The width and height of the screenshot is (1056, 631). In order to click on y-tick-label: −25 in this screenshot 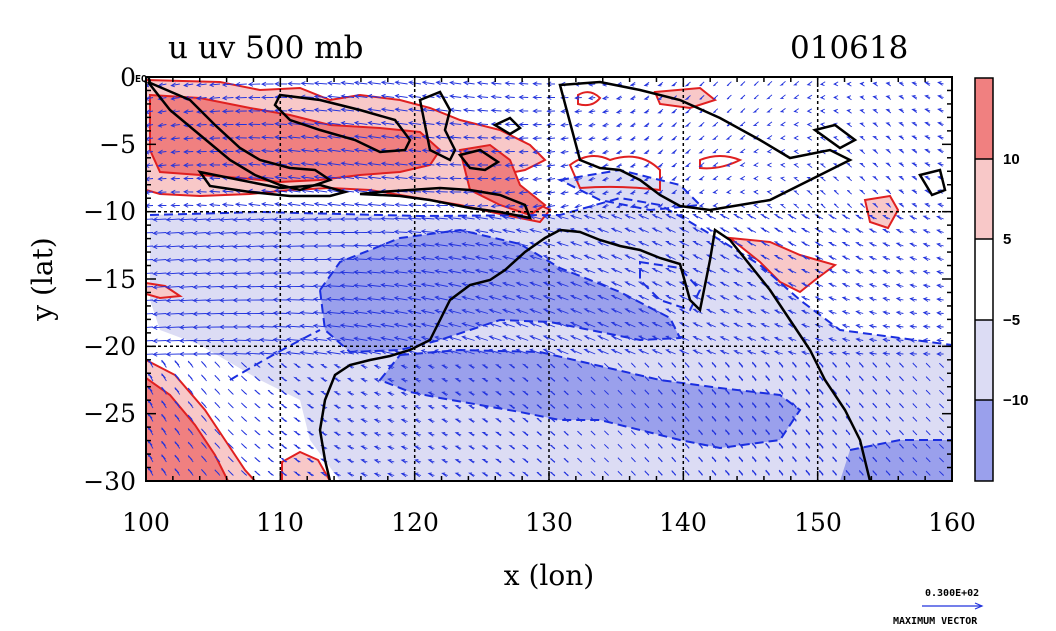, I will do `click(109, 413)`.